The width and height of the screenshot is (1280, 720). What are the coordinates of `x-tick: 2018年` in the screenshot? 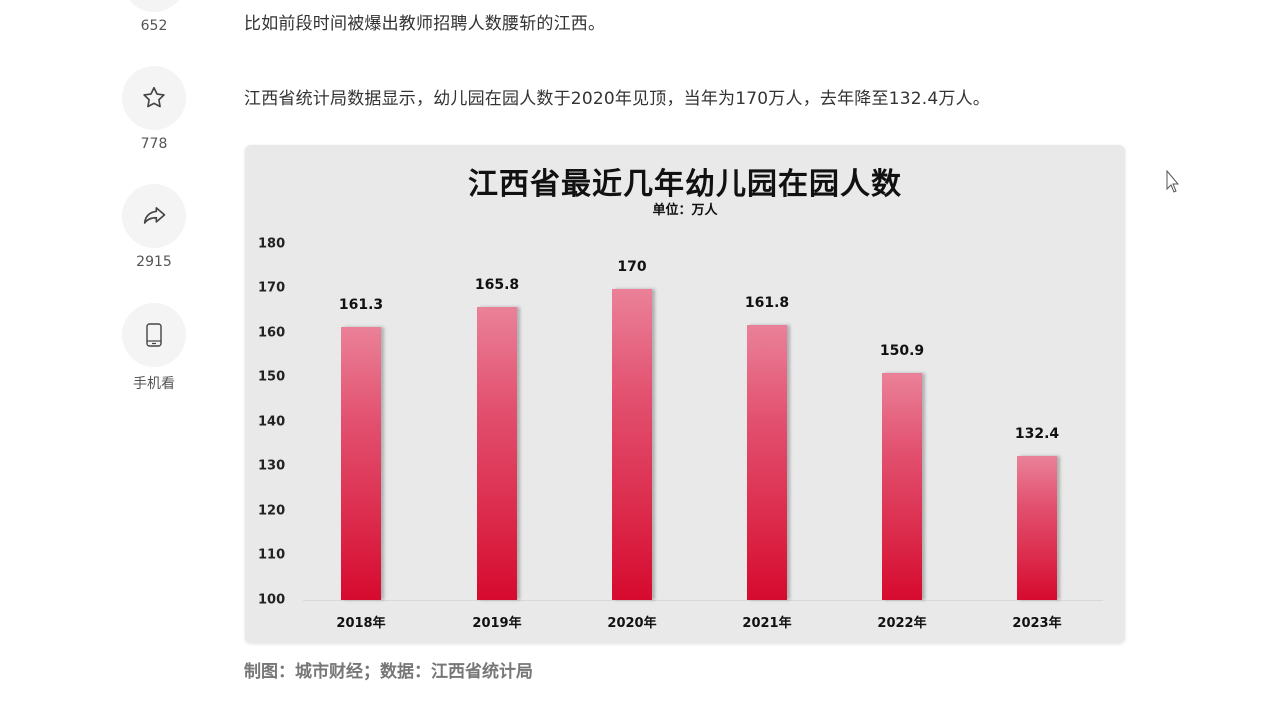 It's located at (361, 623).